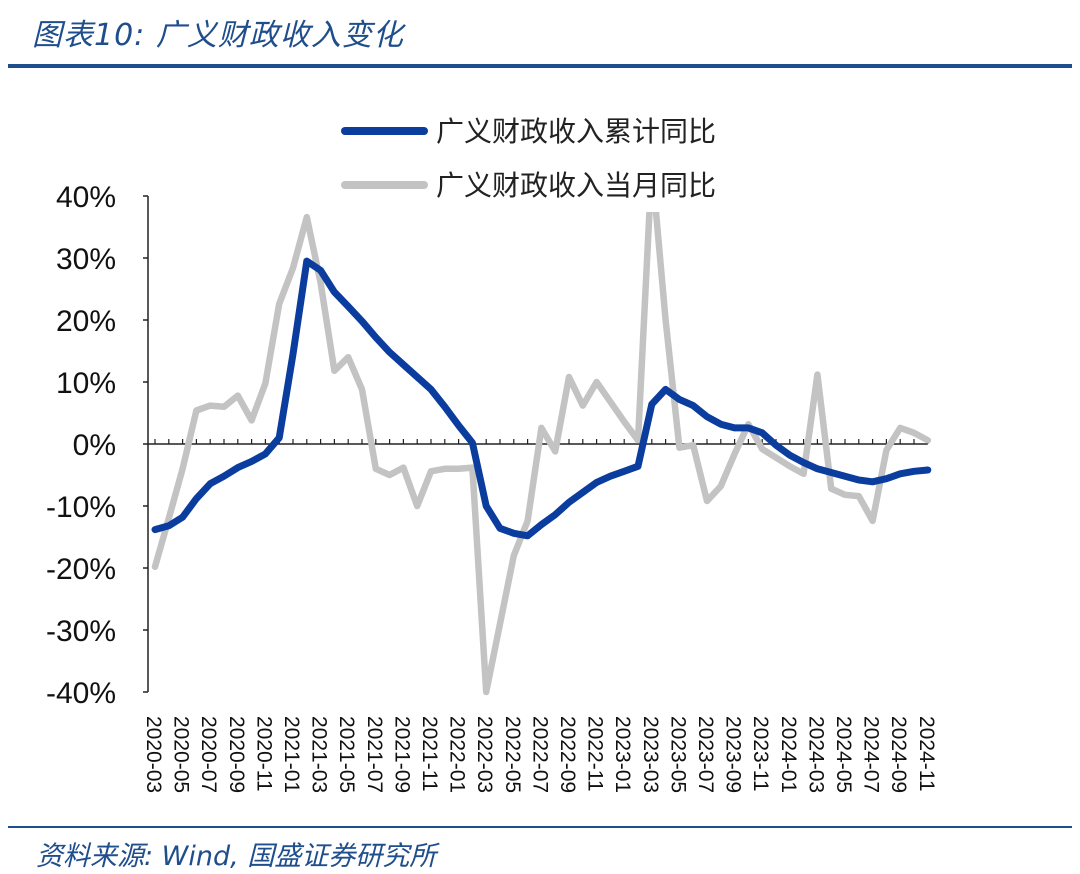  Describe the element at coordinates (871, 754) in the screenshot. I see `x-tick-label: 2024-07` at that location.